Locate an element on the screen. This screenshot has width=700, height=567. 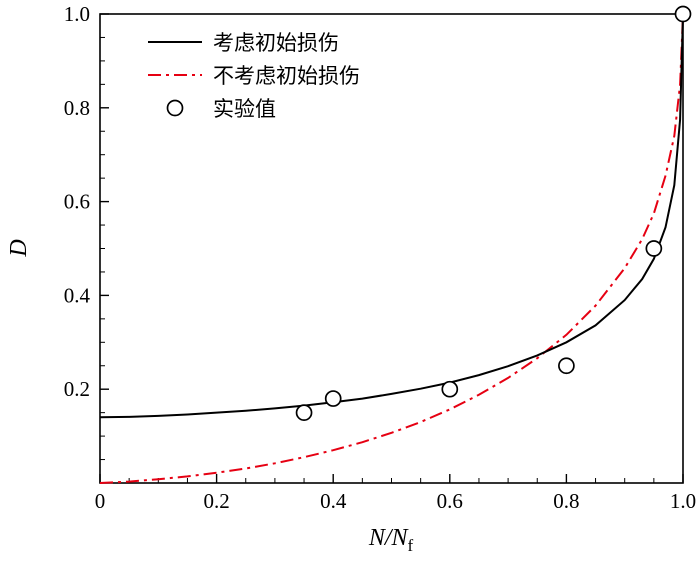
legend-item: 不考虑初始损伤 is located at coordinates (254, 76).